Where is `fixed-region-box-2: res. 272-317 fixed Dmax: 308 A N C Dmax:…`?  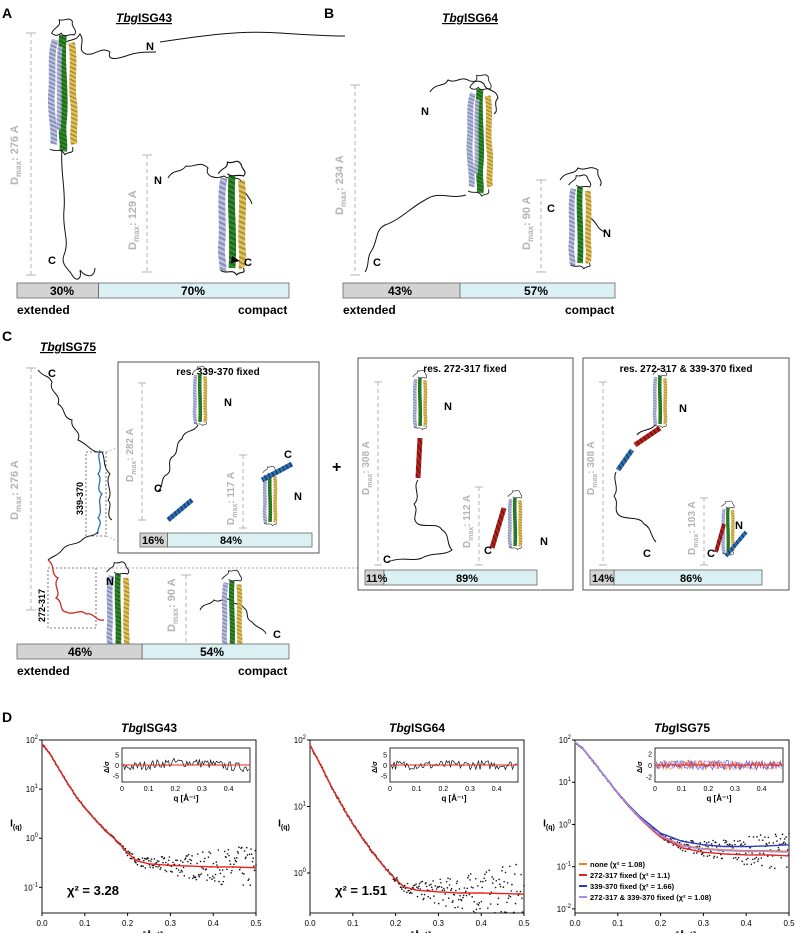 fixed-region-box-2: res. 272-317 fixed Dmax: 308 A N C Dmax:… is located at coordinates (465, 474).